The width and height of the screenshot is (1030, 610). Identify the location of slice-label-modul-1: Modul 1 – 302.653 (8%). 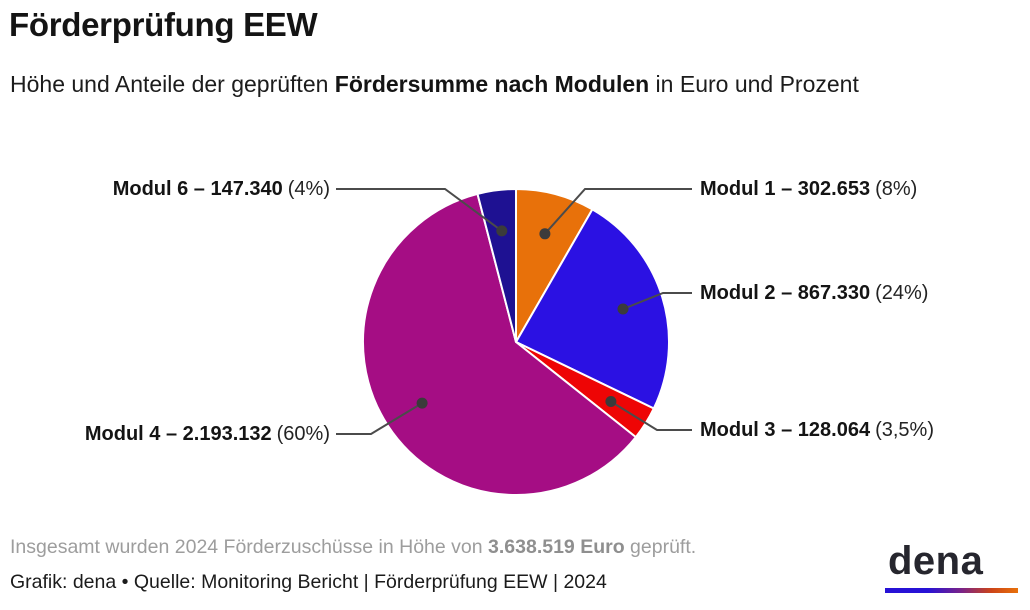
(808, 189).